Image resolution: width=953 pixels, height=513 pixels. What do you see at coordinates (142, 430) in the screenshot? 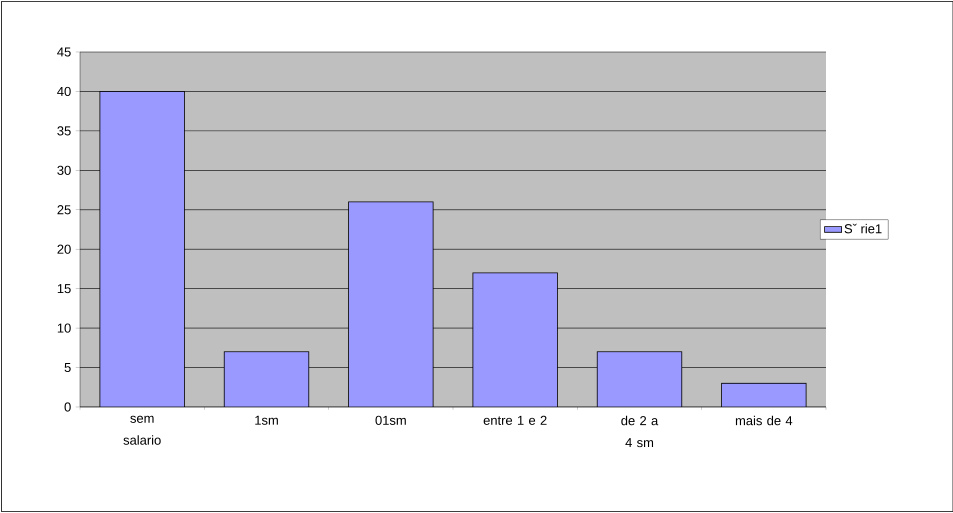
I see `x-tick-label: sem salario` at bounding box center [142, 430].